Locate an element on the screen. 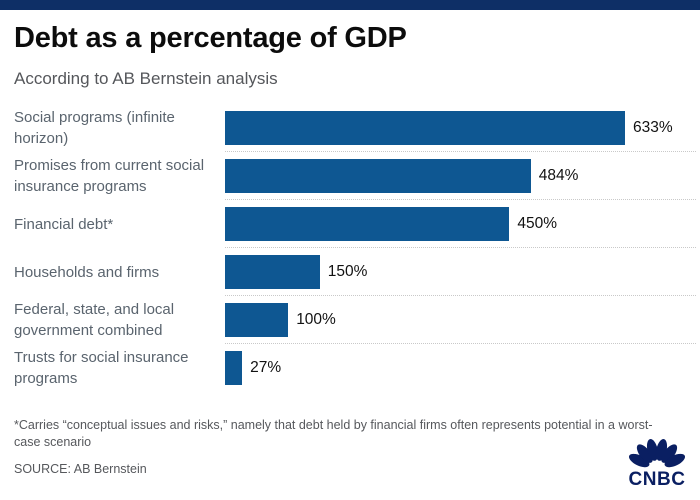 Image resolution: width=700 pixels, height=500 pixels. chart-row: Social programs (infinite horizon) 633% is located at coordinates (355, 128).